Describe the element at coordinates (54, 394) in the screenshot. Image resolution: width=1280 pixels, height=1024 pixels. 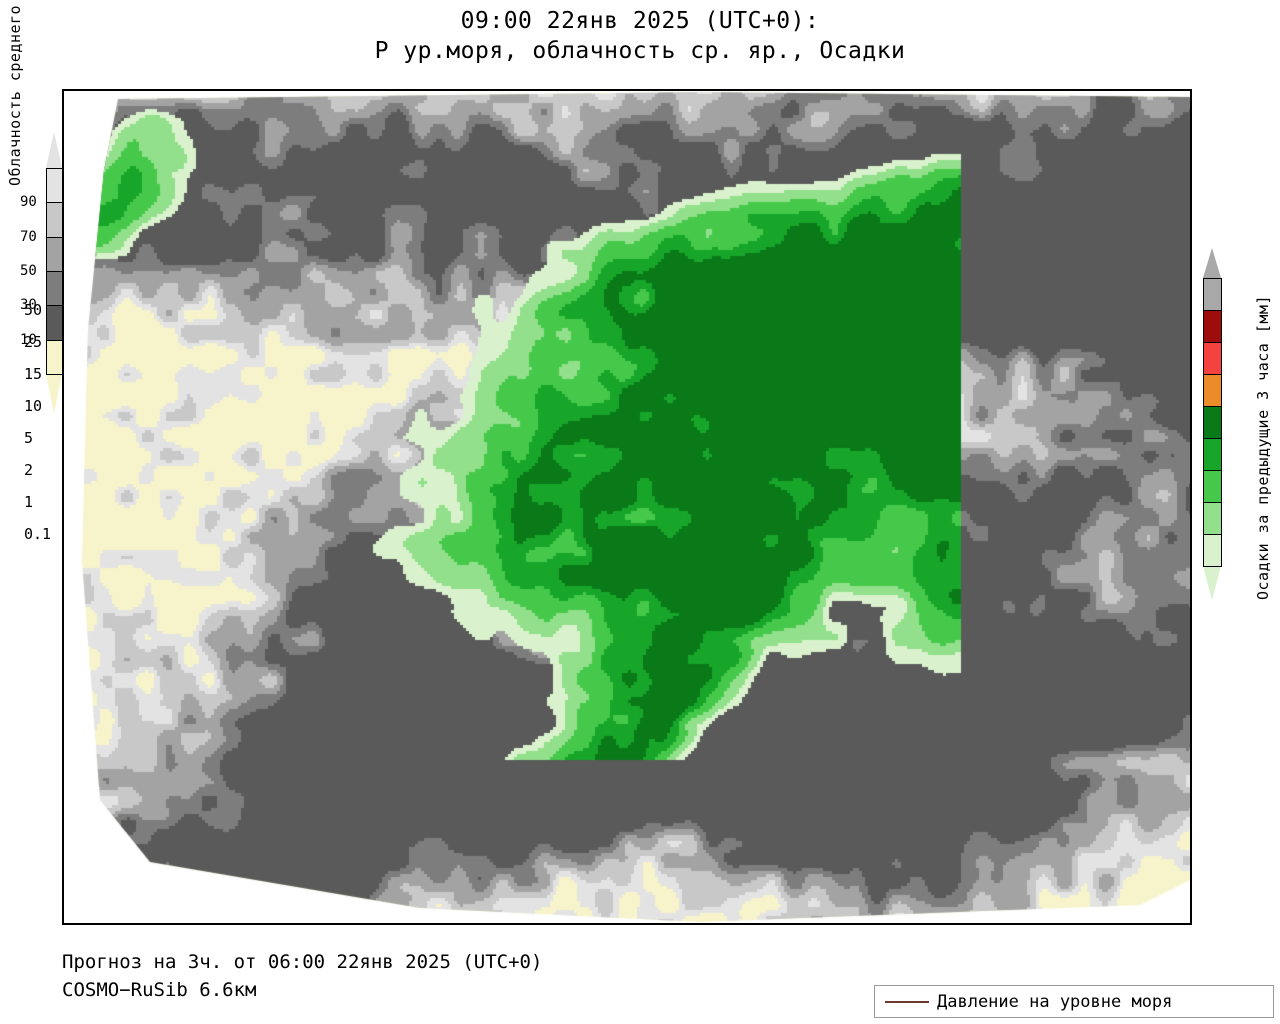
I see `cloud-colorbar-bottom-tip` at that location.